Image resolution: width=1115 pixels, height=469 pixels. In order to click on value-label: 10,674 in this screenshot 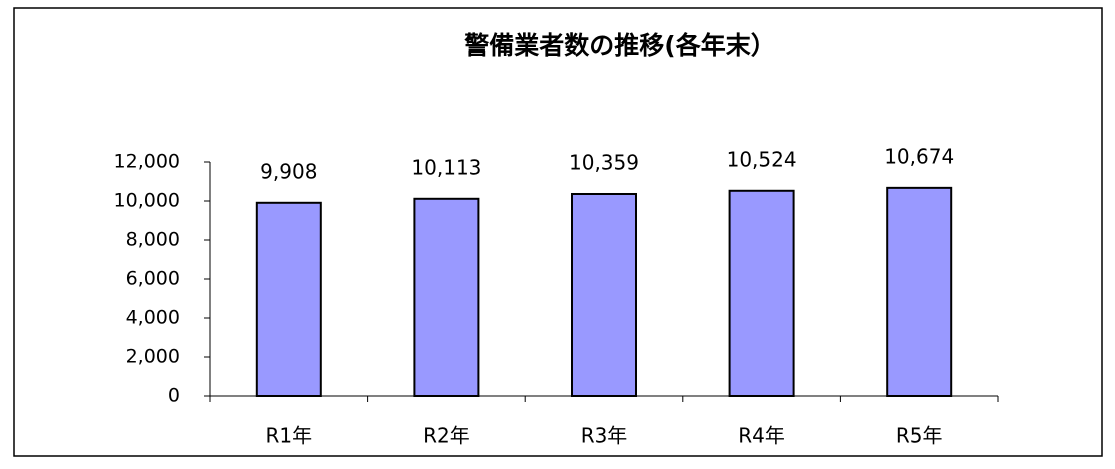, I will do `click(919, 156)`.